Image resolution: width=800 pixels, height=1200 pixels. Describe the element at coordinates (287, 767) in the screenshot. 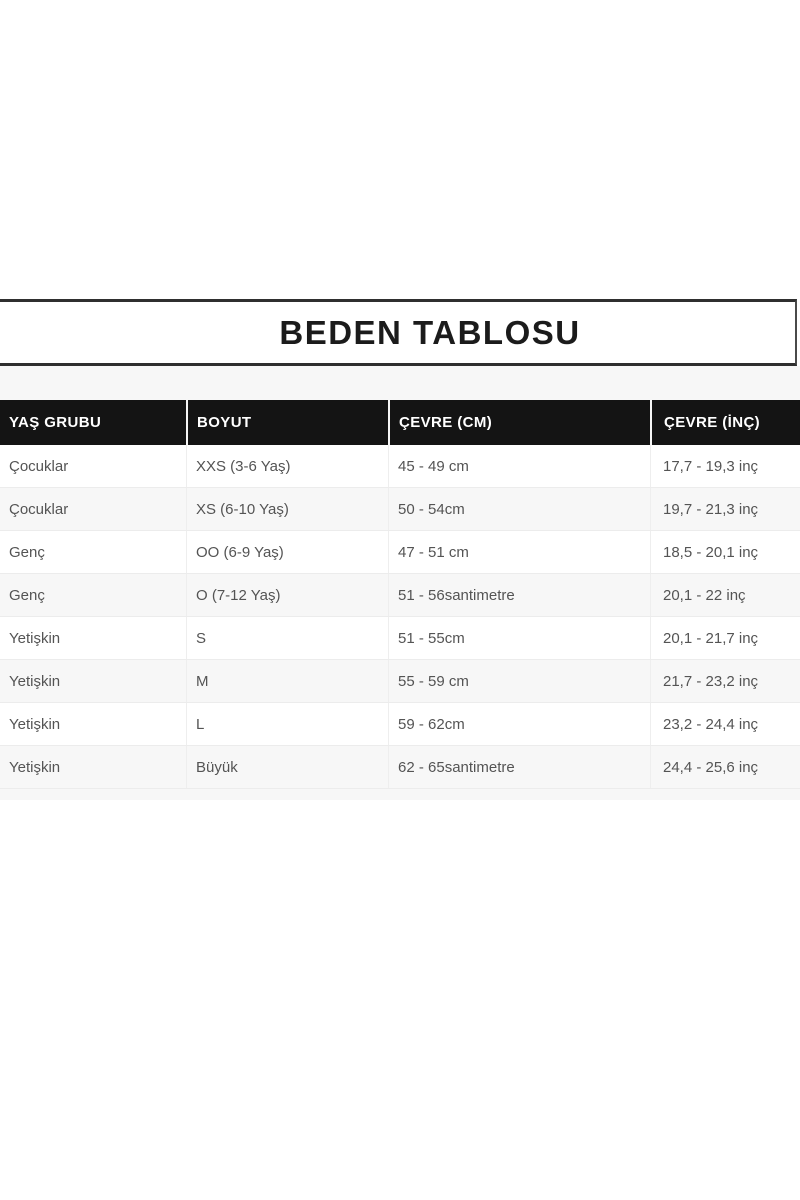

I see `table-cell-size: Büyük` at that location.